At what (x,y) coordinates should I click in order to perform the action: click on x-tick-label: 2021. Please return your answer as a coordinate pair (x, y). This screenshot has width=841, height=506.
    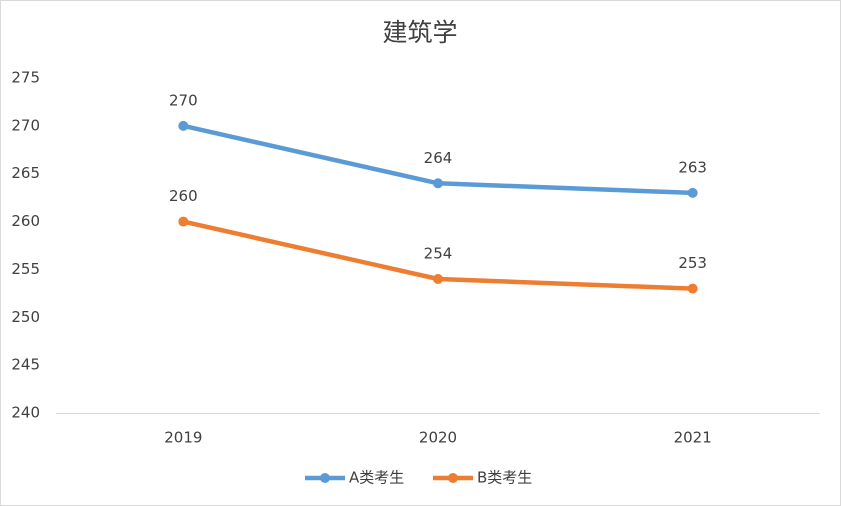
    Looking at the image, I should click on (693, 438).